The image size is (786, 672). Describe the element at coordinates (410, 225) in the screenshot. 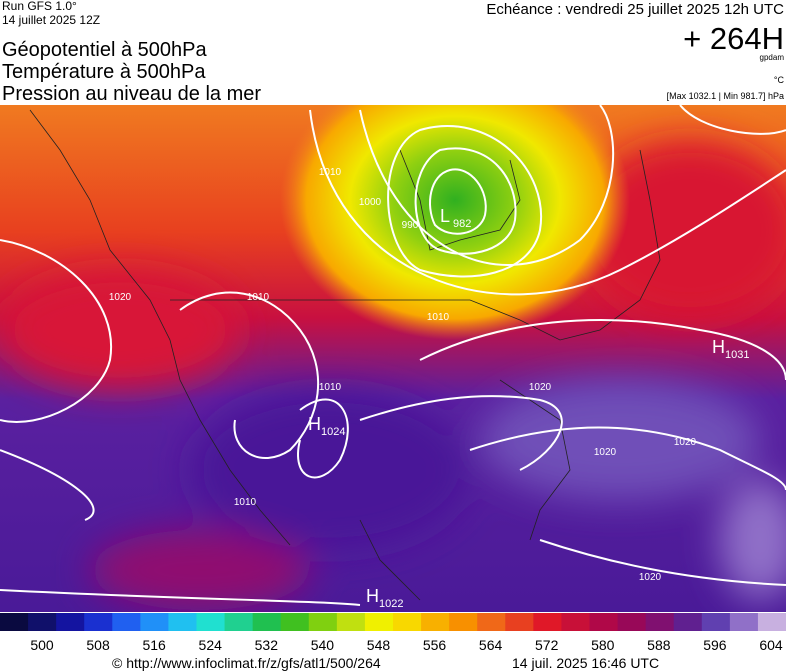

I see `isobar-label: 990` at that location.